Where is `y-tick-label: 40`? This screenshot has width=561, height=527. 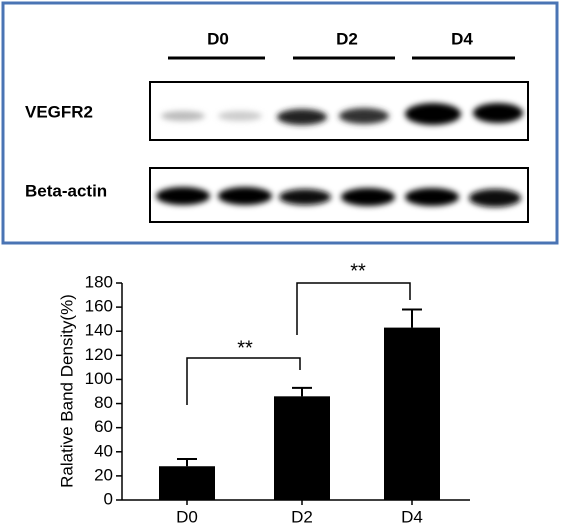 y-tick-label: 40 is located at coordinates (103, 450).